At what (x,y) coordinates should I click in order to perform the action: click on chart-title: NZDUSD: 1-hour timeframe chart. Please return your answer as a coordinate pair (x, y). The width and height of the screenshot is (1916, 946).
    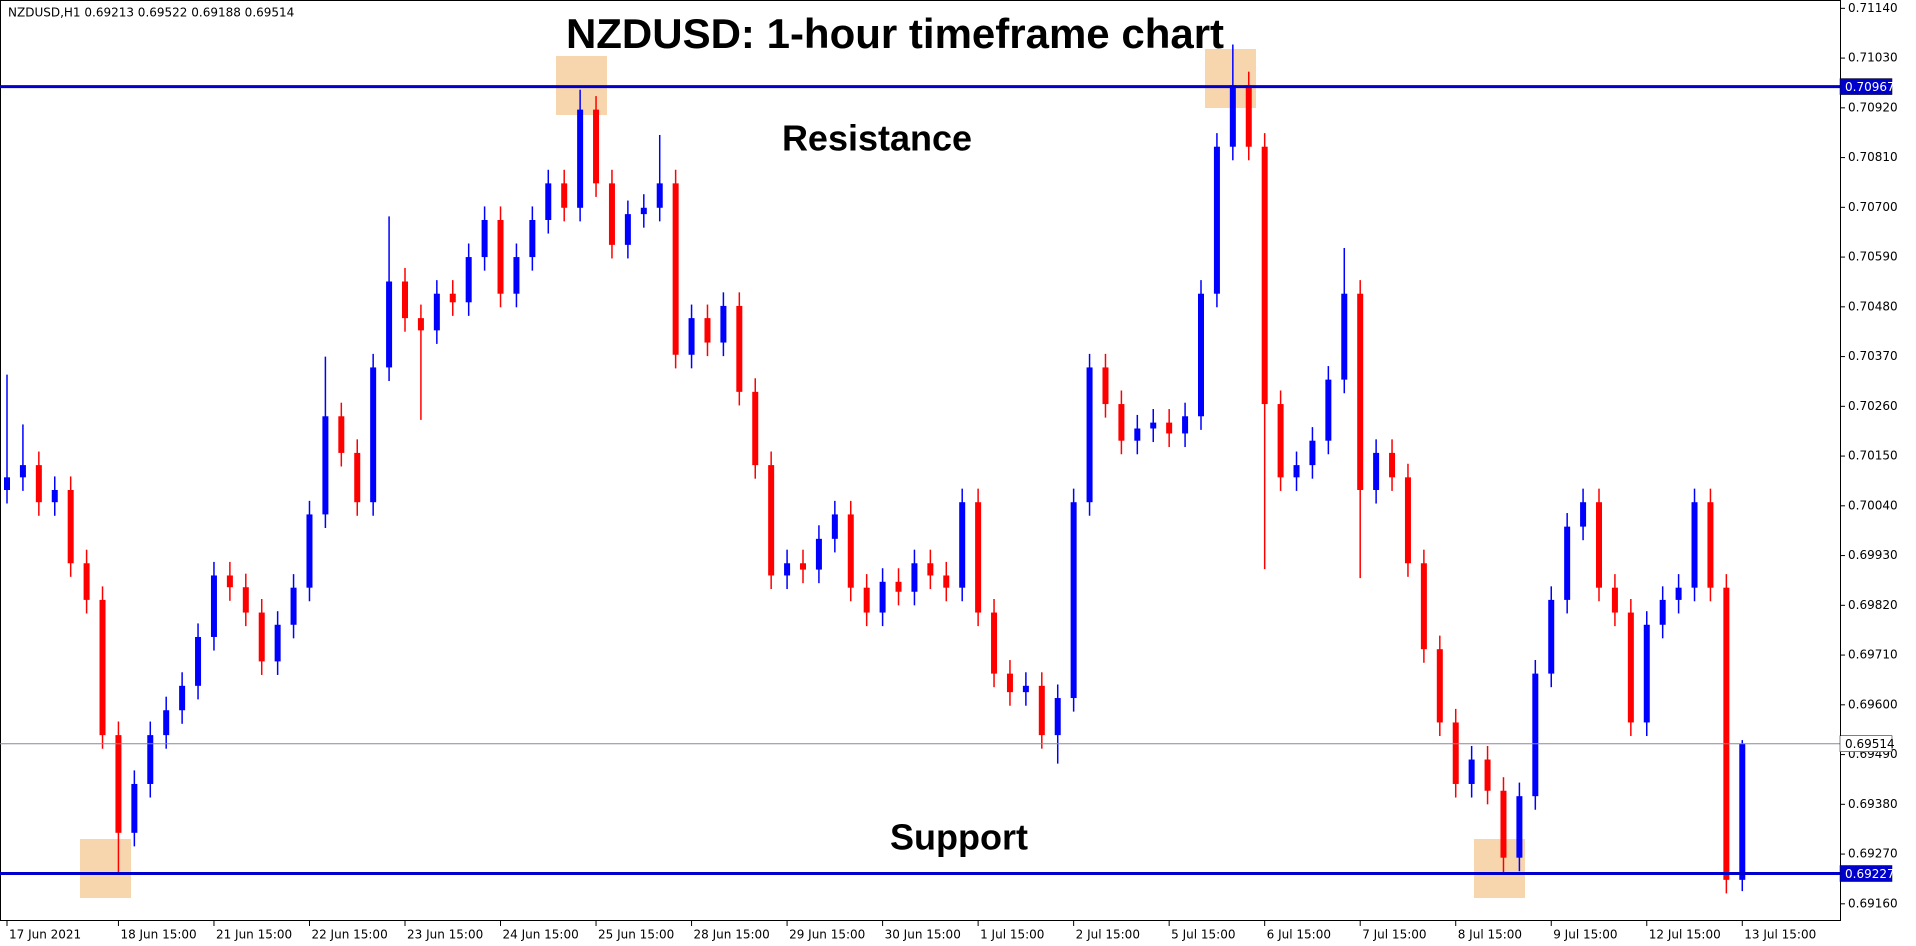
    Looking at the image, I should click on (895, 33).